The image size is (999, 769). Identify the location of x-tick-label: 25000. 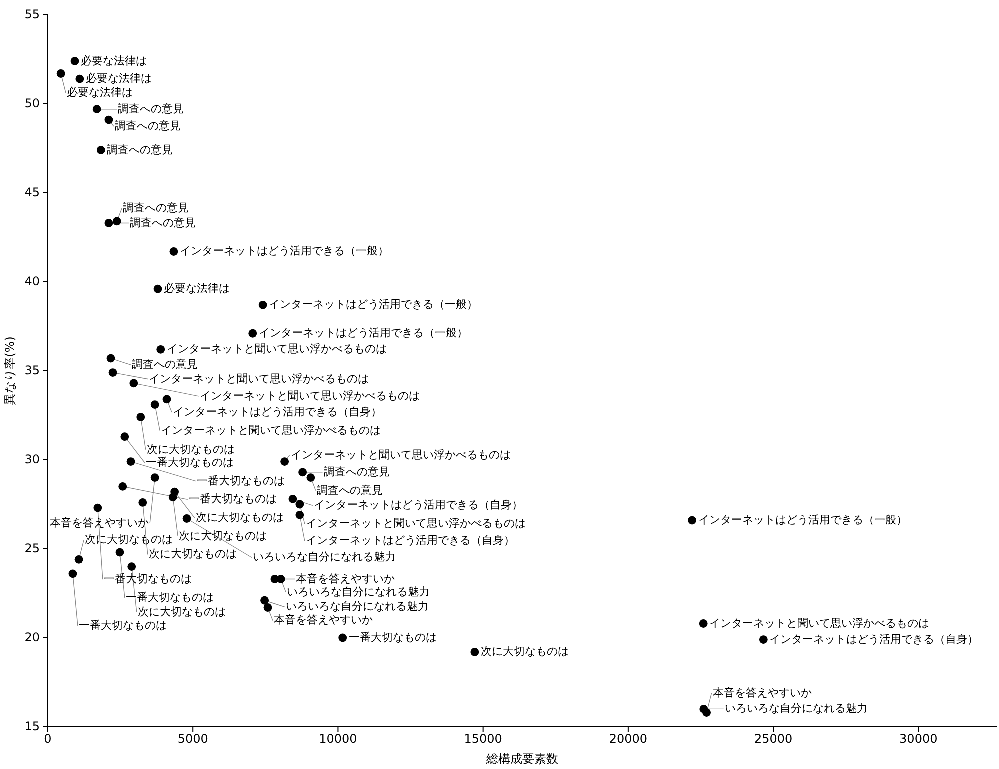
(773, 739).